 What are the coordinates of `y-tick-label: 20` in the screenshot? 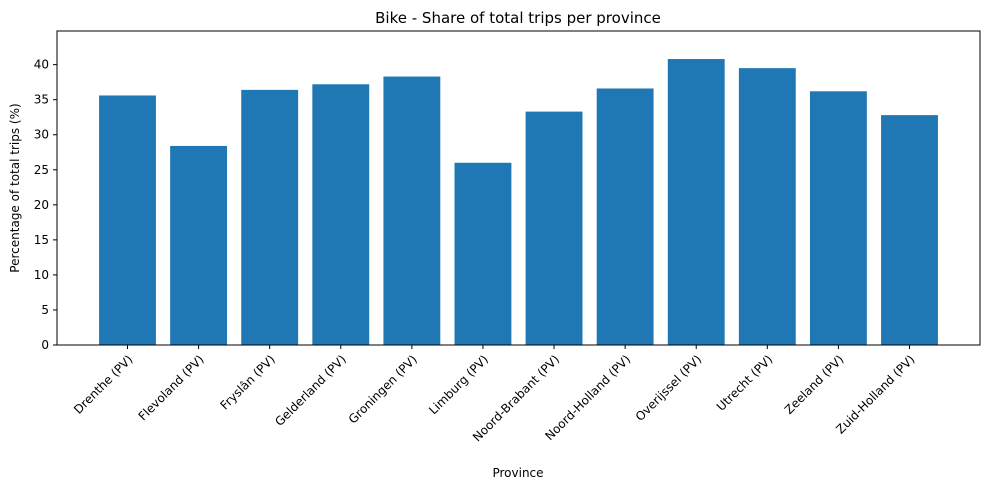 It's located at (41, 205).